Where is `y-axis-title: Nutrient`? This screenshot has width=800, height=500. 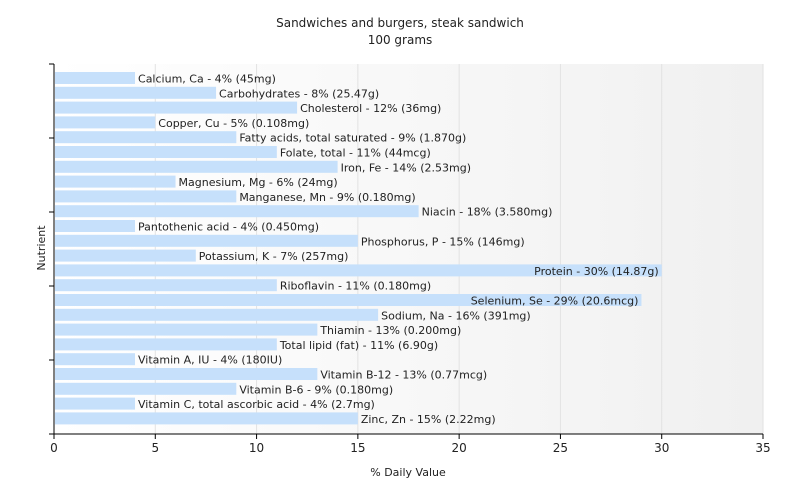
y-axis-title: Nutrient is located at coordinates (41, 248).